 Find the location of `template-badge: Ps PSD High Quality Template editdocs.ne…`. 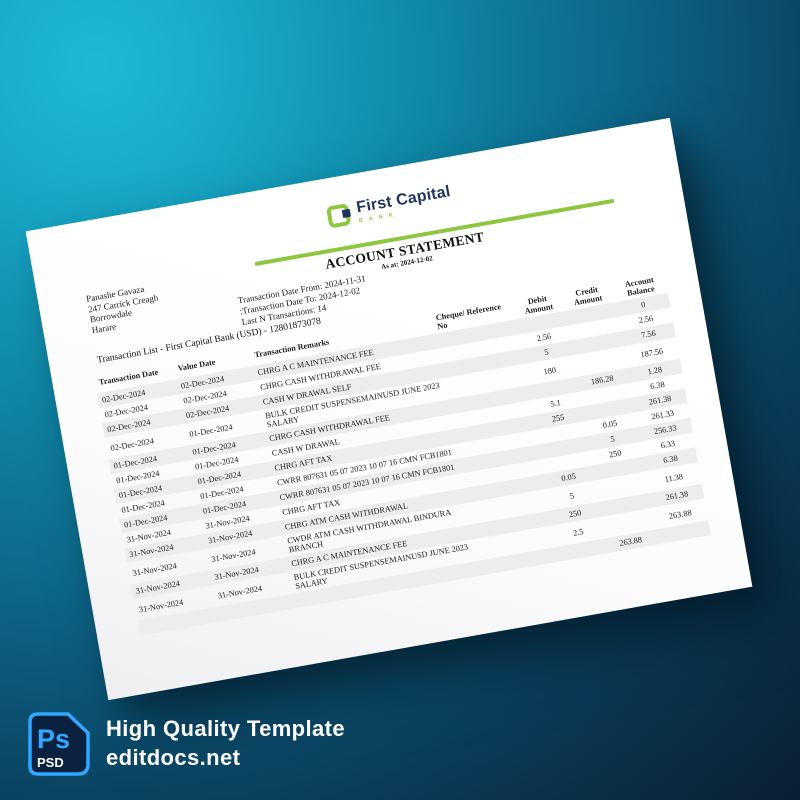

template-badge: Ps PSD High Quality Template editdocs.ne… is located at coordinates (186, 744).